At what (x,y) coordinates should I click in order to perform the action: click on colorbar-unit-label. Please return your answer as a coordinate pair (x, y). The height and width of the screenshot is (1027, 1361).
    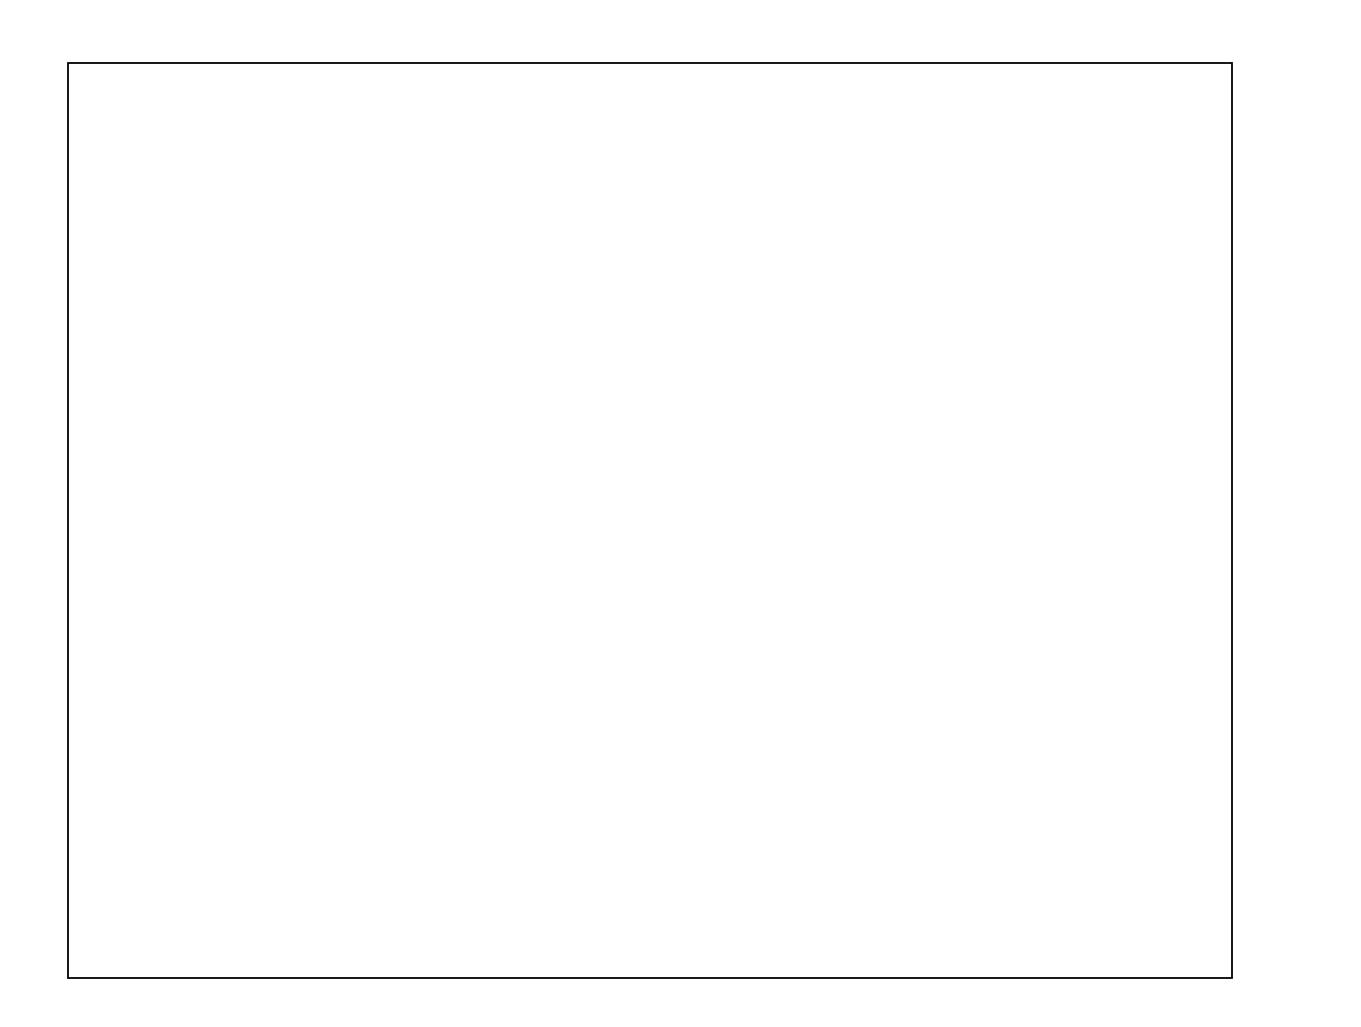
    Looking at the image, I should click on (1319, 525).